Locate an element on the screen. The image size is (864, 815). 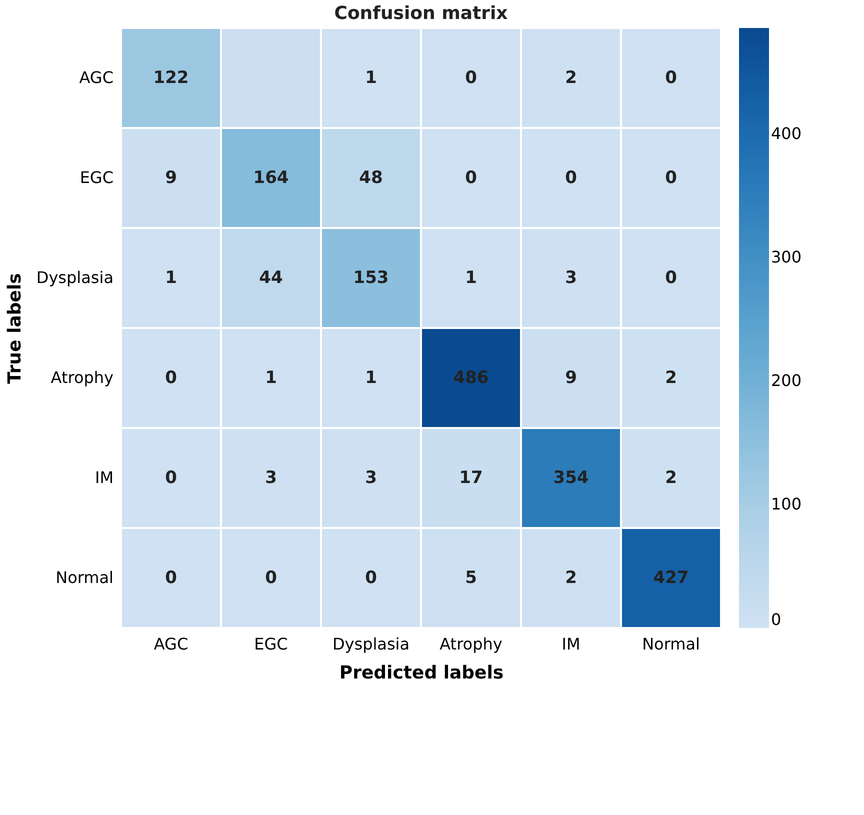
y-tick-label: EGC is located at coordinates (97, 177).